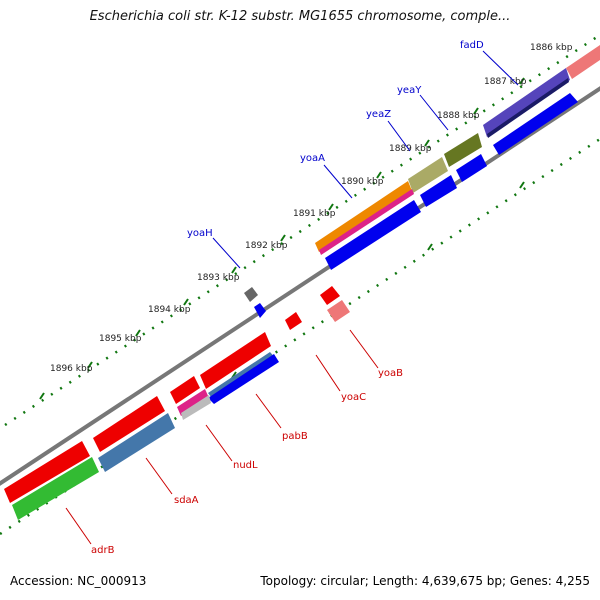  Describe the element at coordinates (458, 116) in the screenshot. I see `kbp-label: 1888 kbp` at that location.